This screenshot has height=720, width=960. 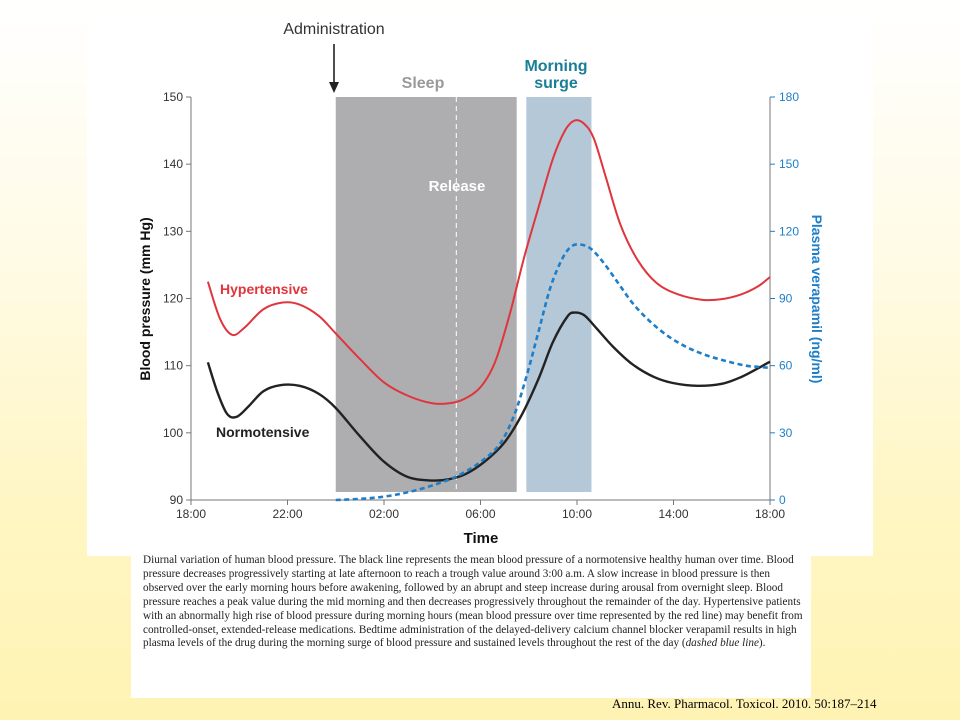 What do you see at coordinates (762, 643) in the screenshot?
I see `caption-tail: ).` at bounding box center [762, 643].